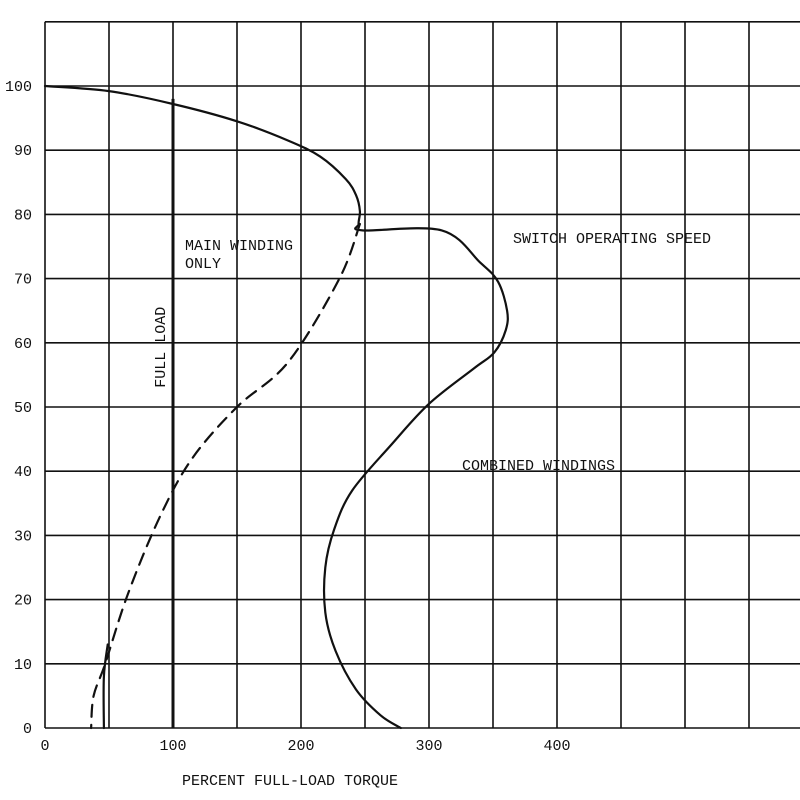  What do you see at coordinates (23, 536) in the screenshot?
I see `y-tick-label: 30` at bounding box center [23, 536].